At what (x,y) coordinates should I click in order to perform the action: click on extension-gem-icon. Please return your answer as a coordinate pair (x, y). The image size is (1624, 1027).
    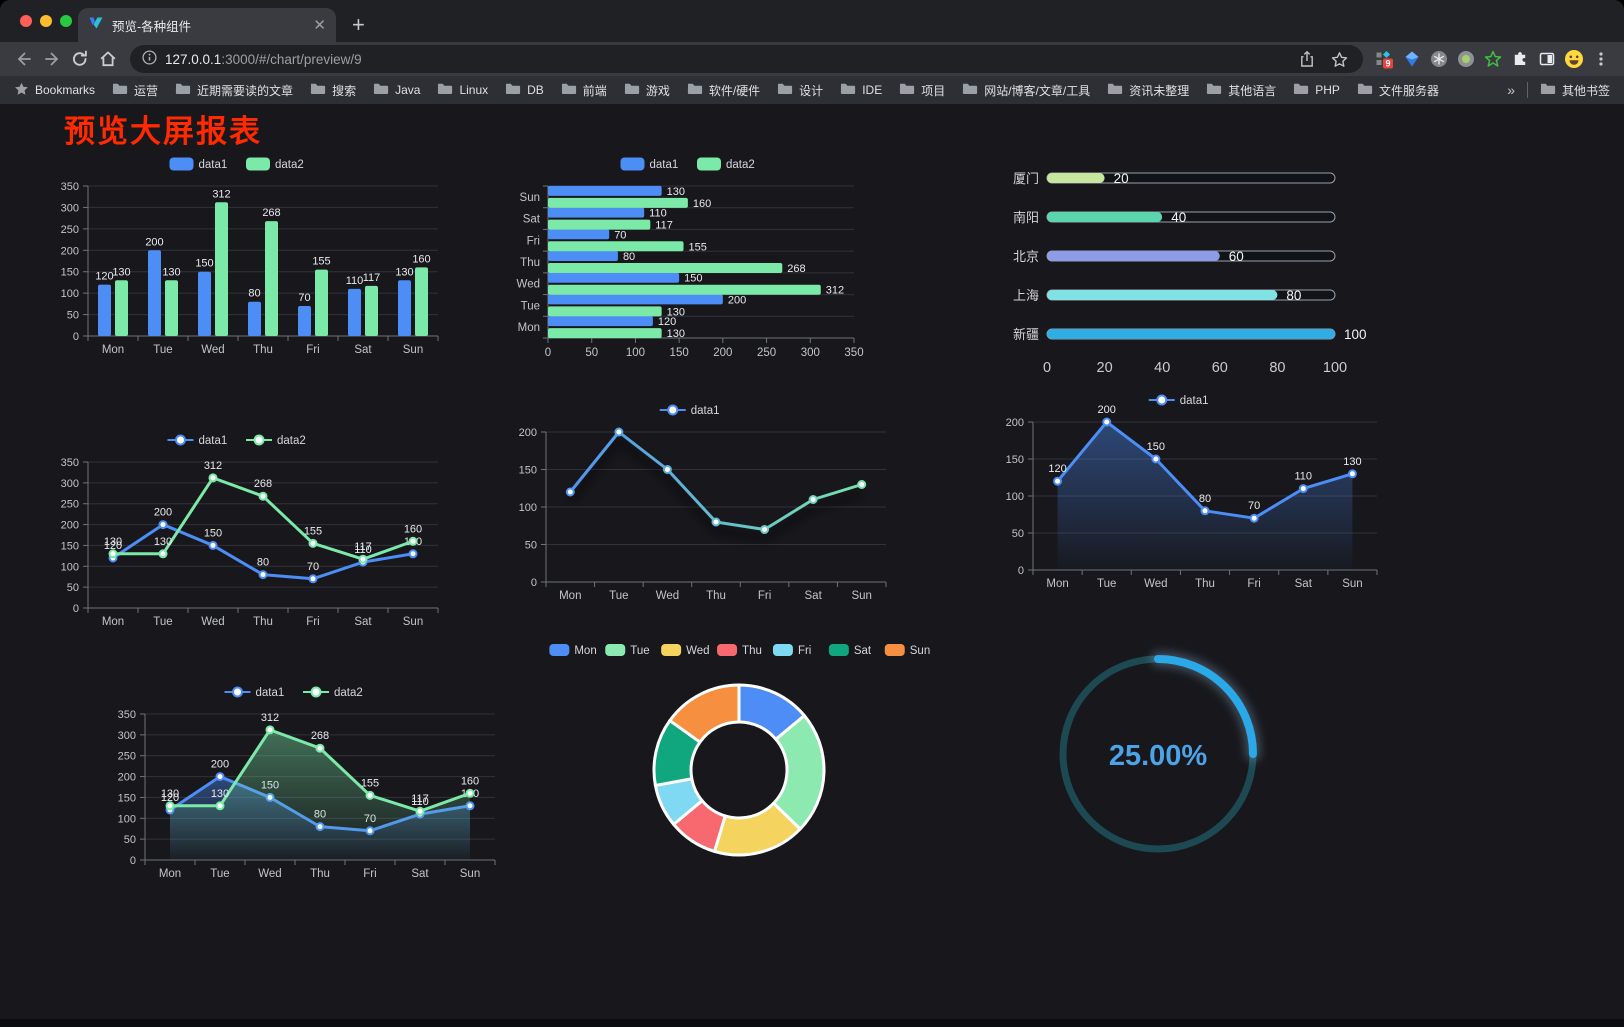
    Looking at the image, I should click on (1411, 59).